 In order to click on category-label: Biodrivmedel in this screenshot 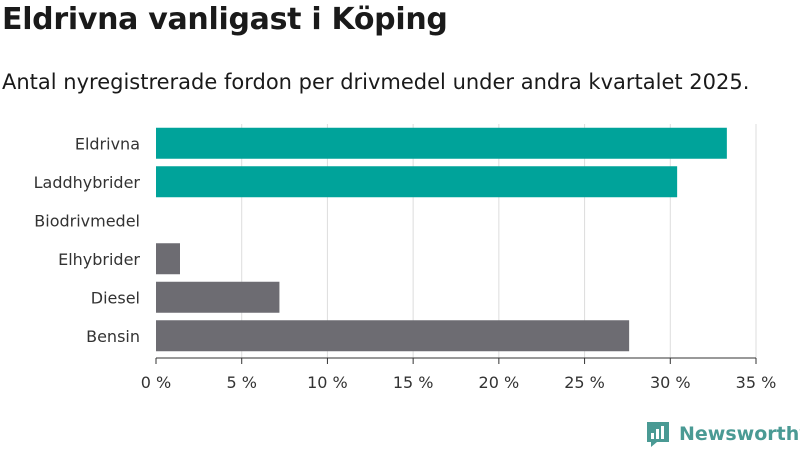, I will do `click(87, 220)`.